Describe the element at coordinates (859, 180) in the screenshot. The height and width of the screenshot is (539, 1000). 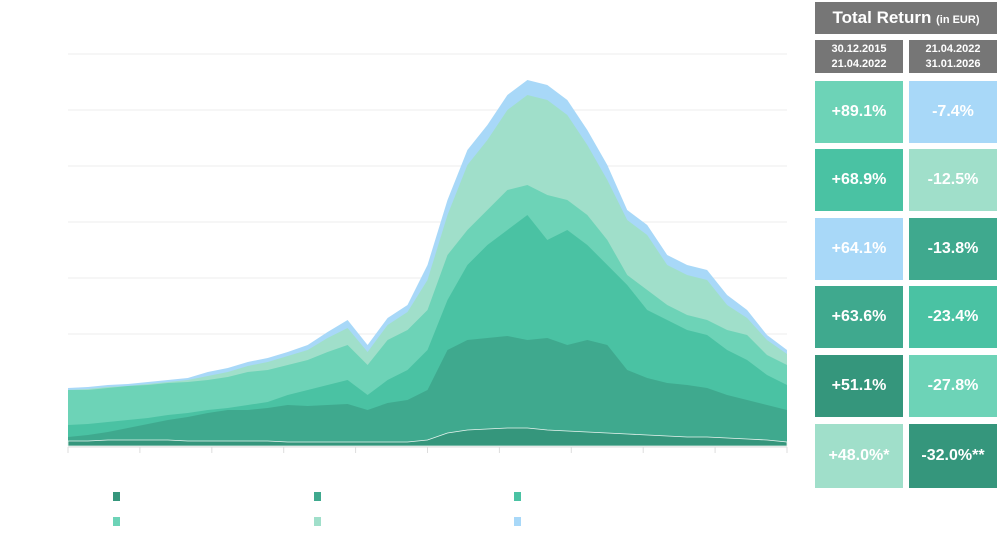
I see `period-1-return-cell: +68.9%` at that location.